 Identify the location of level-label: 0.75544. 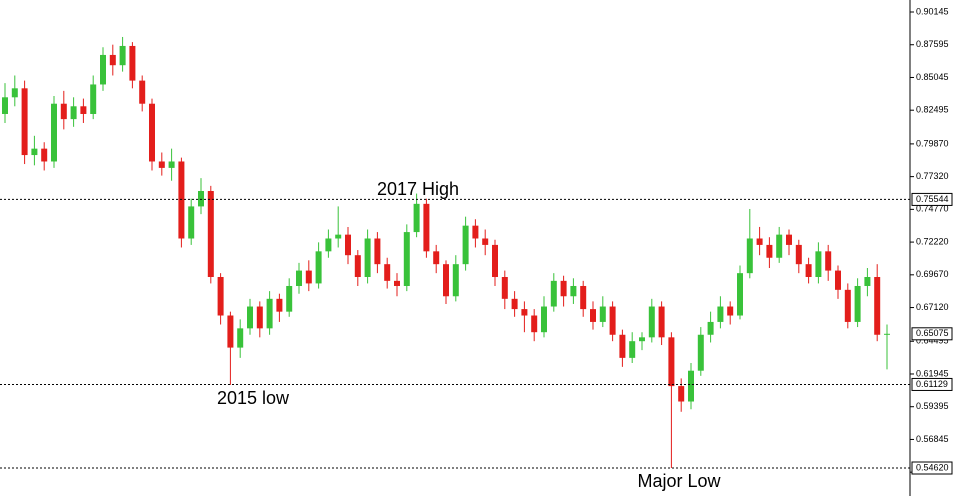
(932, 199).